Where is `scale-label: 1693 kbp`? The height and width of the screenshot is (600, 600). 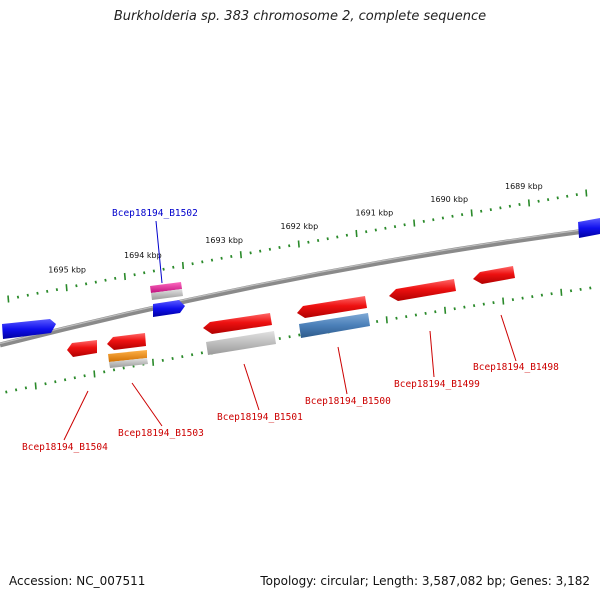
scale-label: 1693 kbp is located at coordinates (224, 240).